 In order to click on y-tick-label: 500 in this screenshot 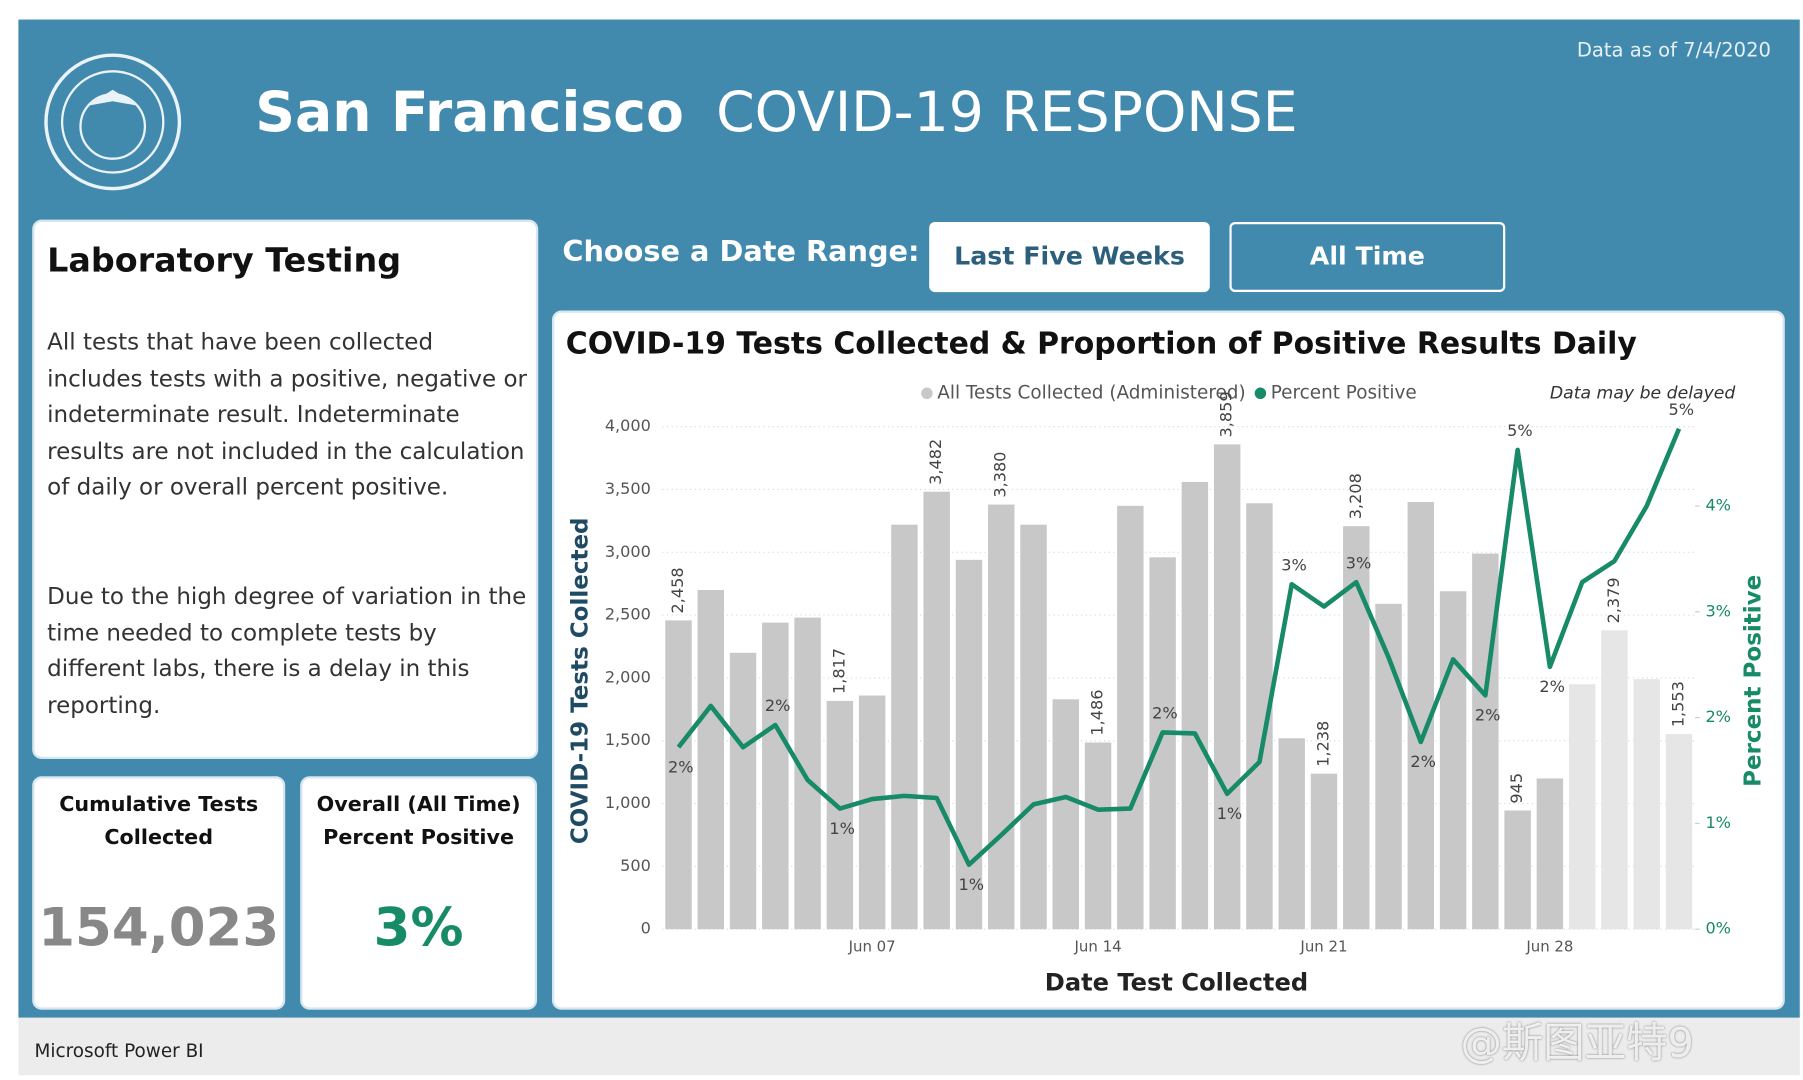, I will do `click(635, 865)`.